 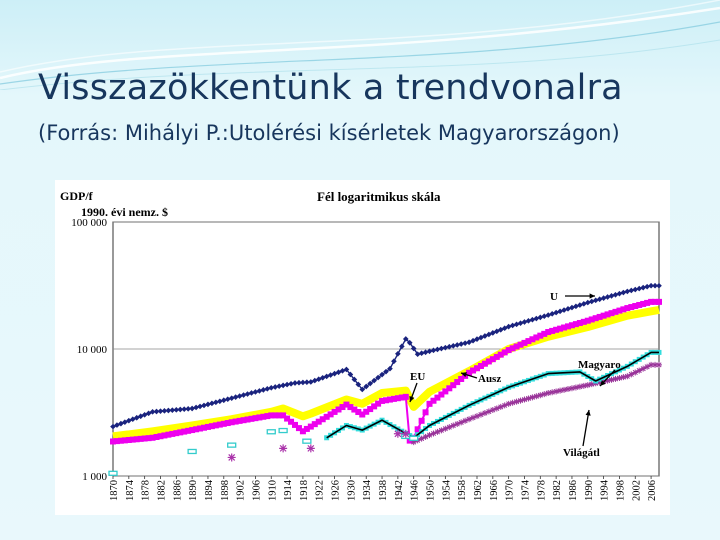 What do you see at coordinates (431, 490) in the screenshot?
I see `x-tick-label: 1950` at bounding box center [431, 490].